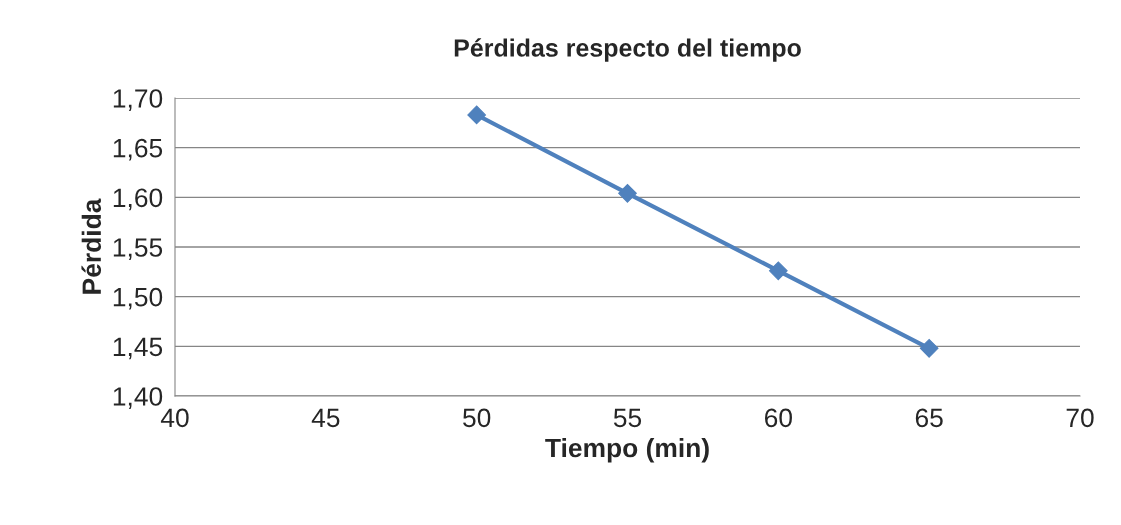 The height and width of the screenshot is (525, 1121). I want to click on y-tick-label: 1,55, so click(138, 249).